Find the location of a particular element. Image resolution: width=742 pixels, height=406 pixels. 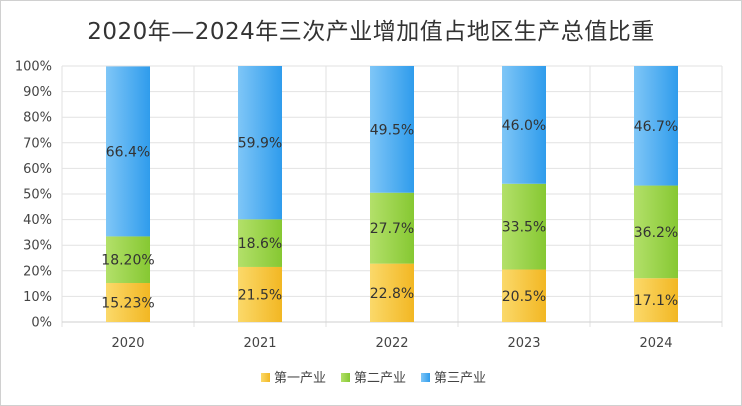

data-label: 21.5% is located at coordinates (260, 295).